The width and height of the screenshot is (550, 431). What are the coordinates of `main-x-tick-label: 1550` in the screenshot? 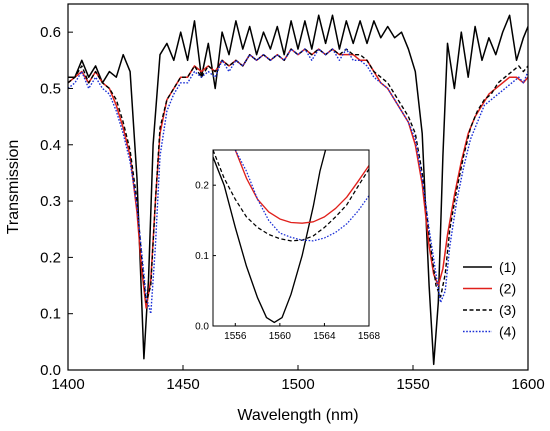 It's located at (412, 384).